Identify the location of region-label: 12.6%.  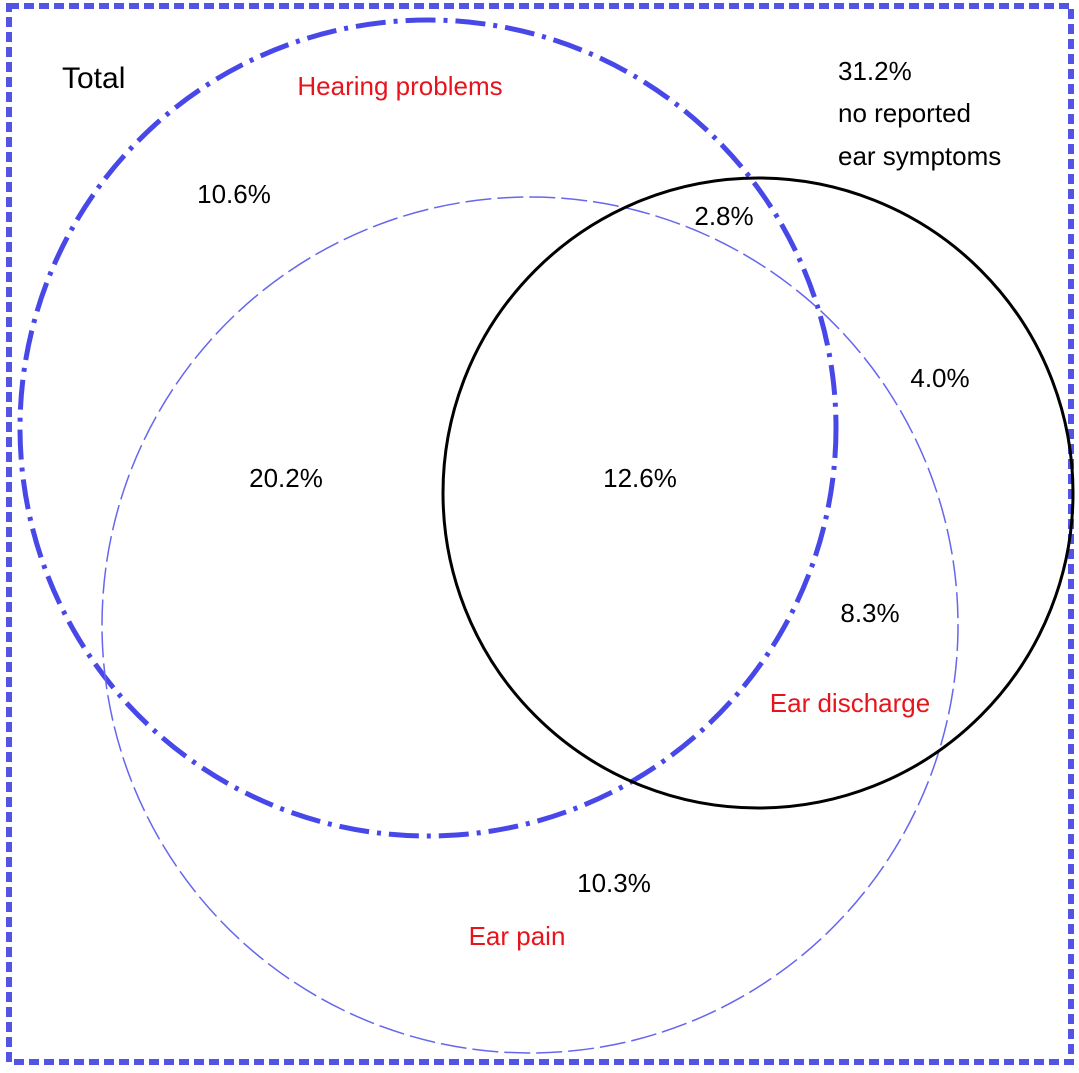
(640, 478).